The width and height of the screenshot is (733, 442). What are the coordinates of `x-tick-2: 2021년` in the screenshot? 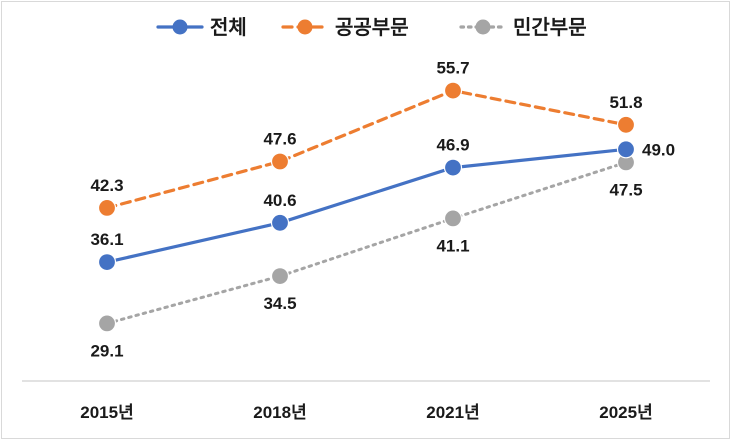 It's located at (452, 412).